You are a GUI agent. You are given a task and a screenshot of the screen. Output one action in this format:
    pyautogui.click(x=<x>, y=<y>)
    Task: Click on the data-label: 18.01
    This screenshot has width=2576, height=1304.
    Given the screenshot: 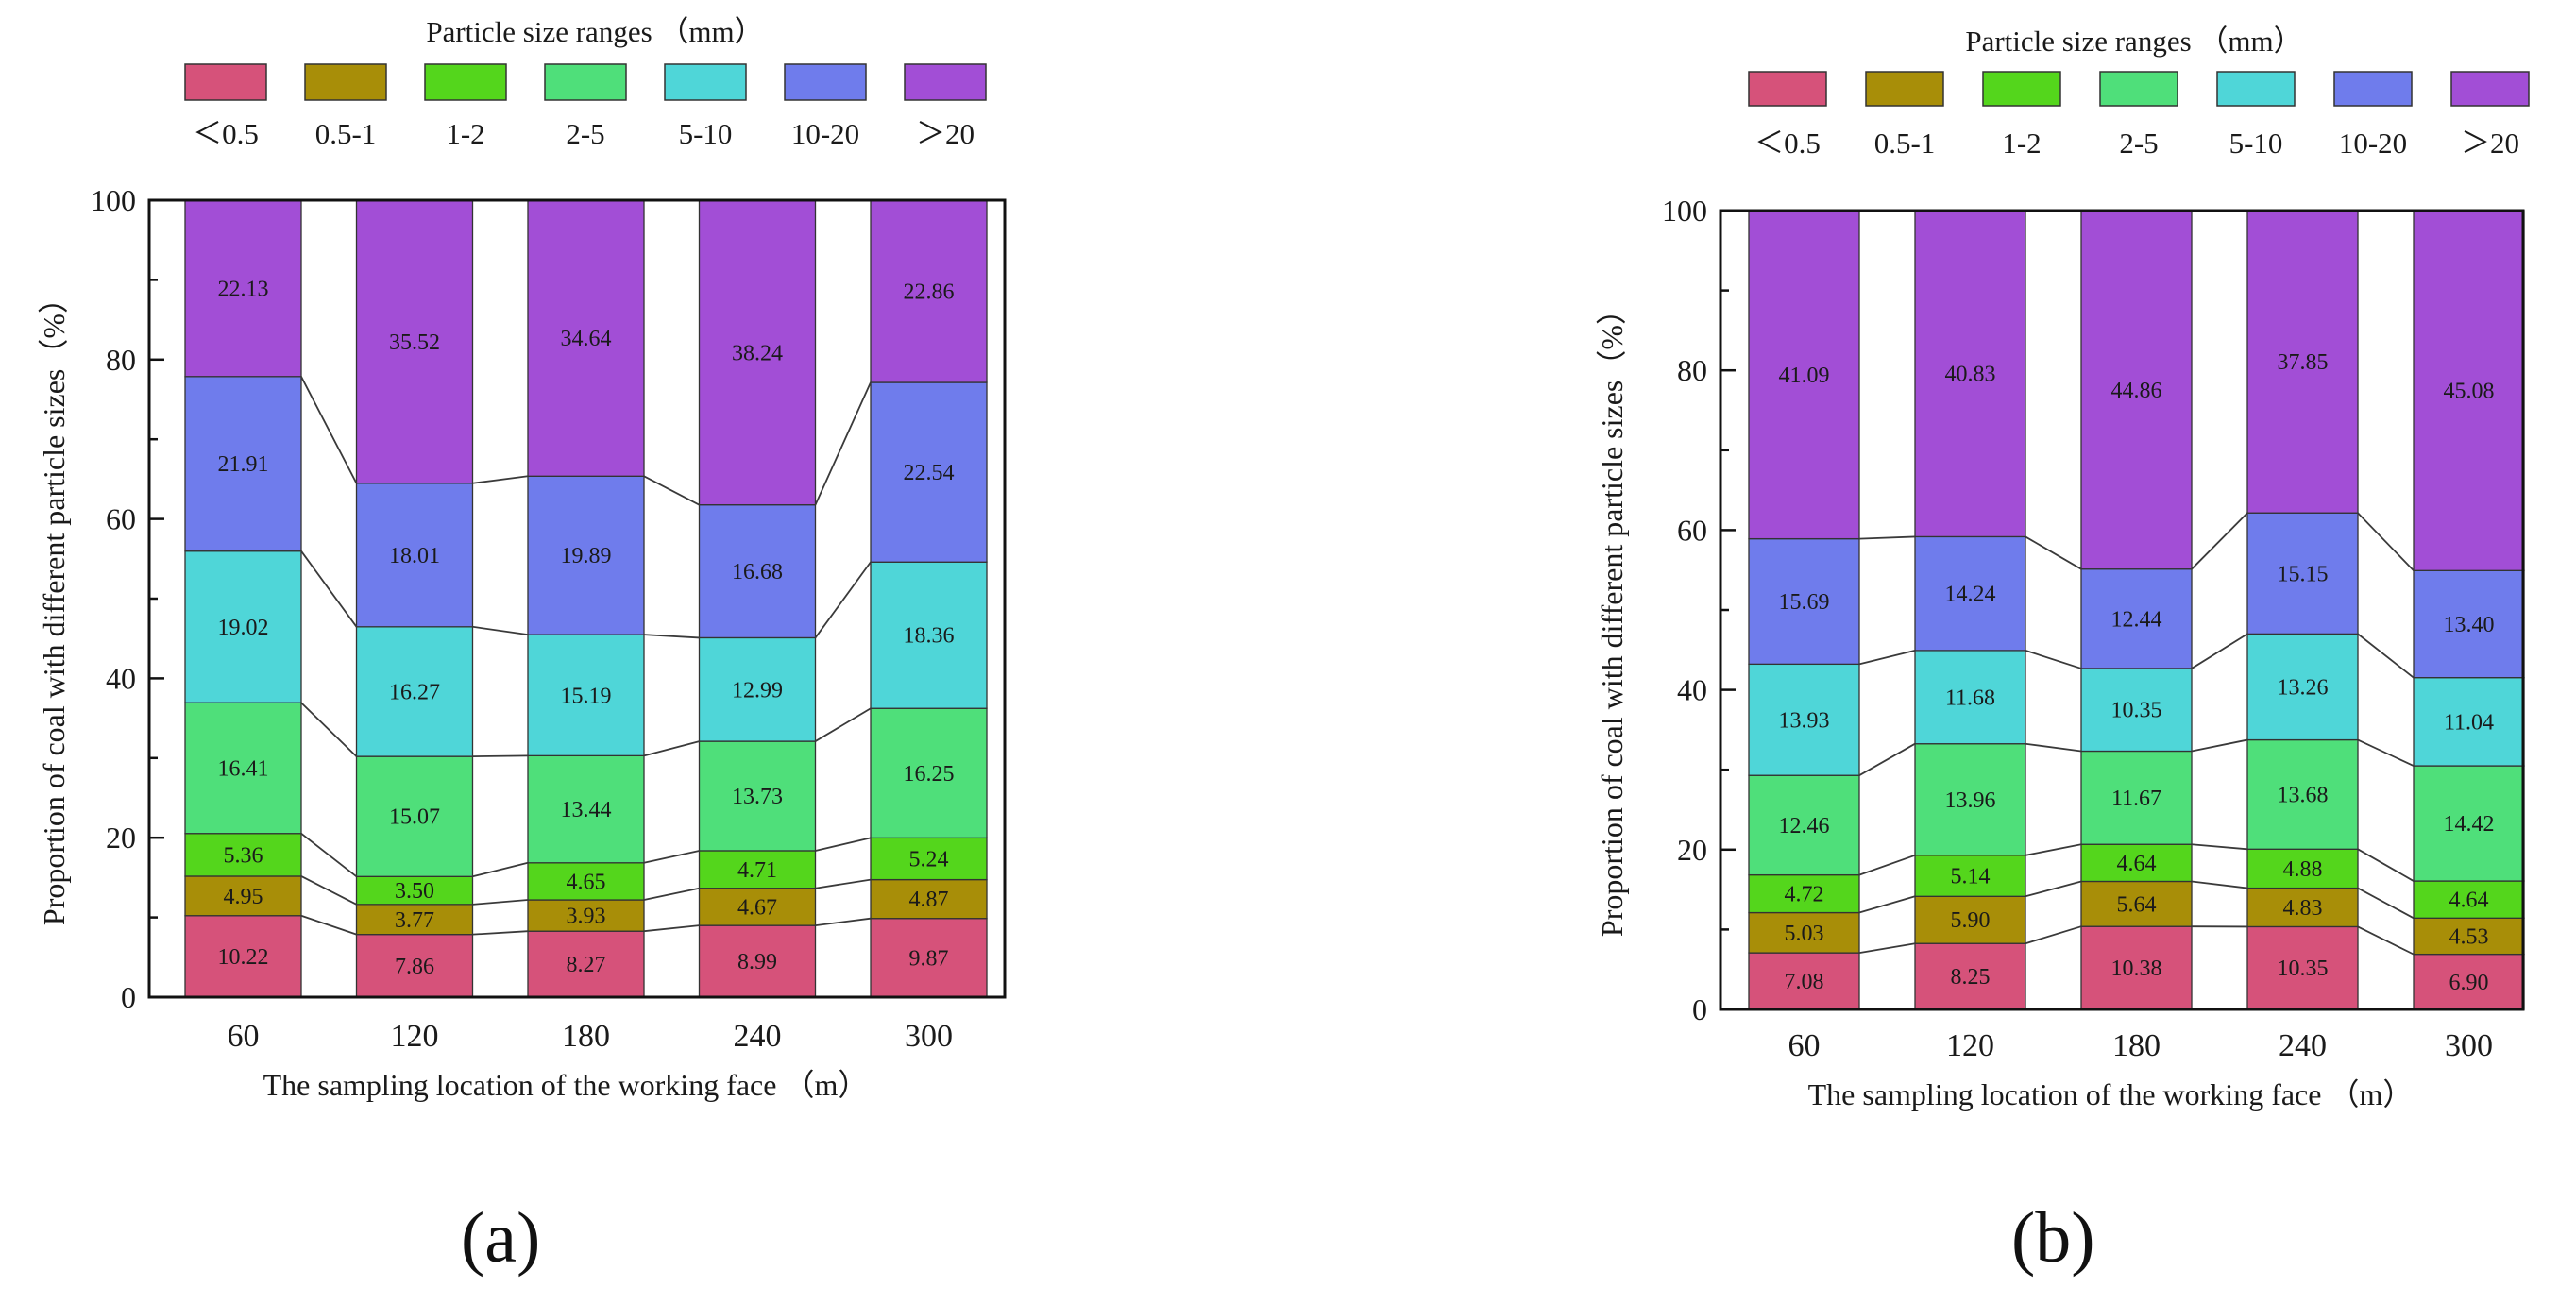 What is the action you would take?
    pyautogui.click(x=414, y=556)
    